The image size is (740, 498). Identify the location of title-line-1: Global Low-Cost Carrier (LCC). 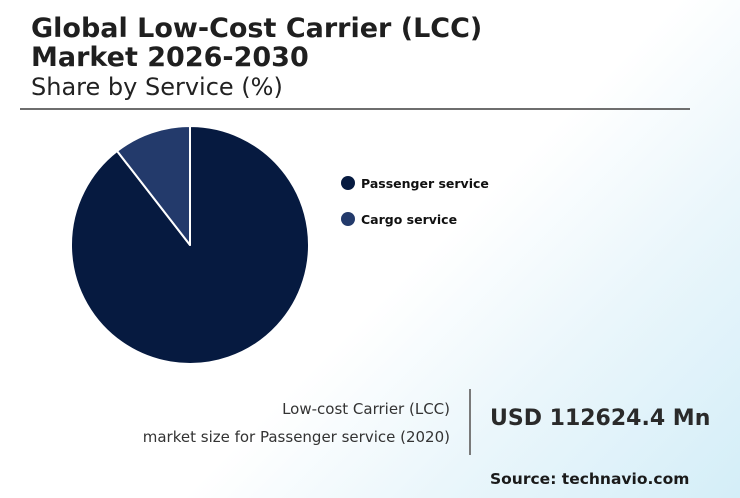
(257, 28).